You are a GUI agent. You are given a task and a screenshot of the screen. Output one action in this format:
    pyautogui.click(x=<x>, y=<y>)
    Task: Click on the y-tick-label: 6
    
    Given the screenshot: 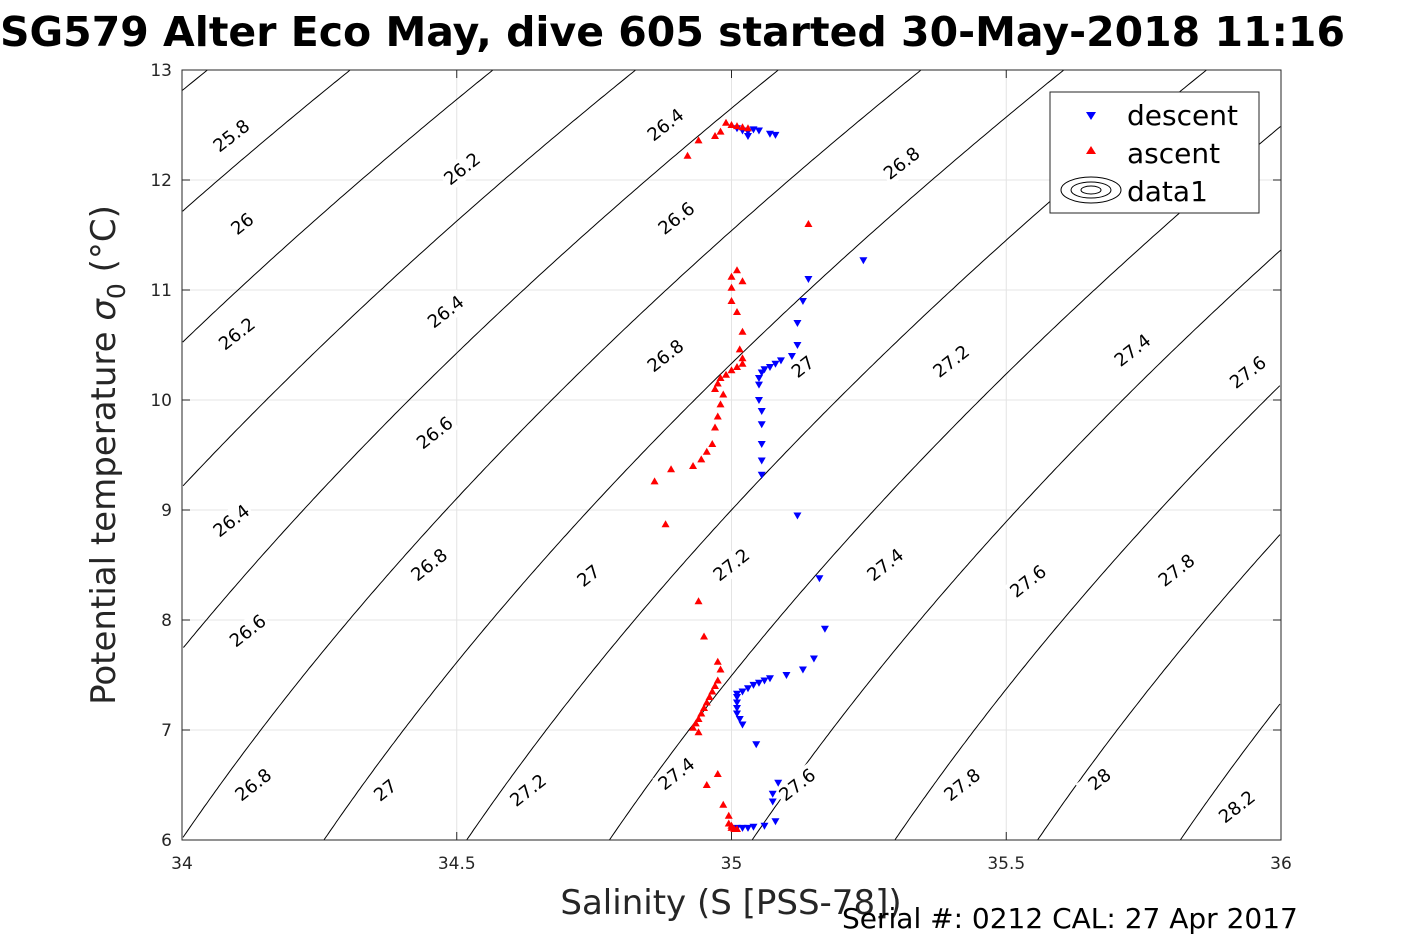 What is the action you would take?
    pyautogui.click(x=166, y=841)
    